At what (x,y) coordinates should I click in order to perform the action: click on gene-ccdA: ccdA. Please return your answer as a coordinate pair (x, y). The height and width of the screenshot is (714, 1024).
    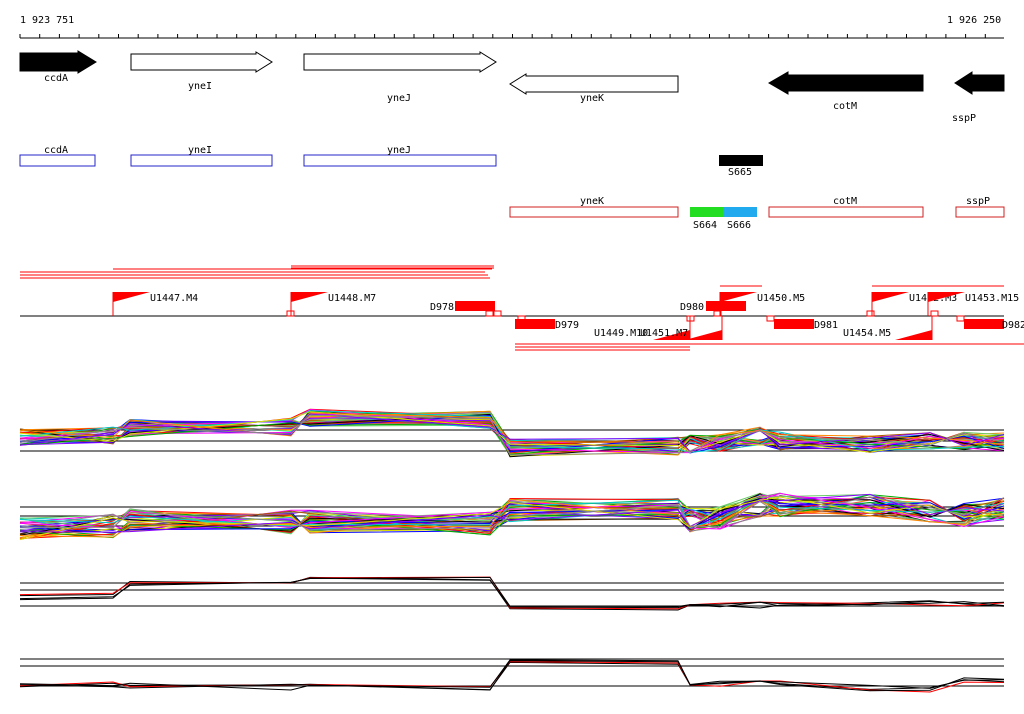
    Looking at the image, I should click on (58, 67).